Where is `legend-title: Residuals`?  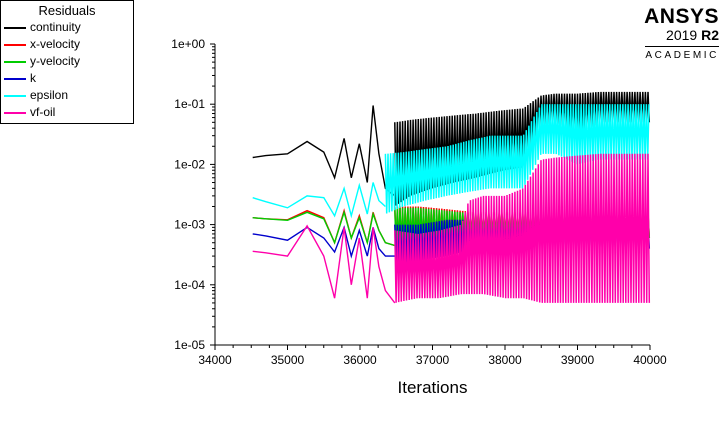 legend-title: Residuals is located at coordinates (67, 10).